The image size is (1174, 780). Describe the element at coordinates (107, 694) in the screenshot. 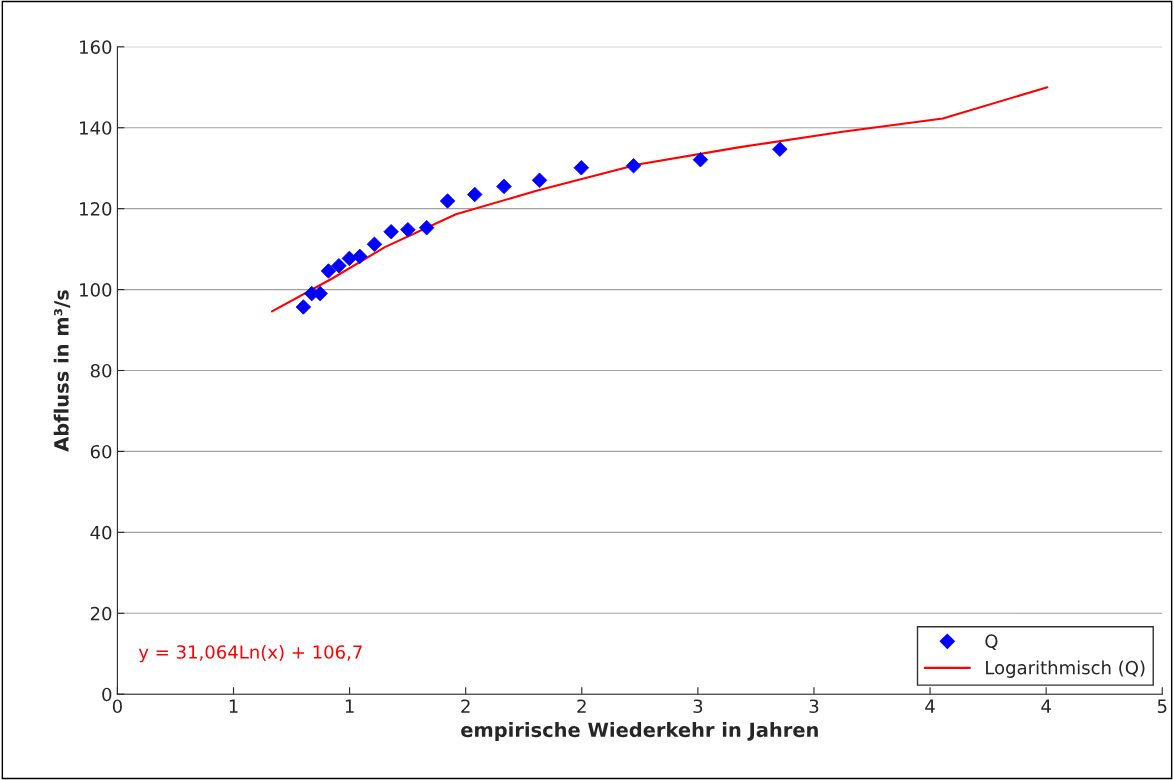

I see `y-tick-label: 0` at that location.